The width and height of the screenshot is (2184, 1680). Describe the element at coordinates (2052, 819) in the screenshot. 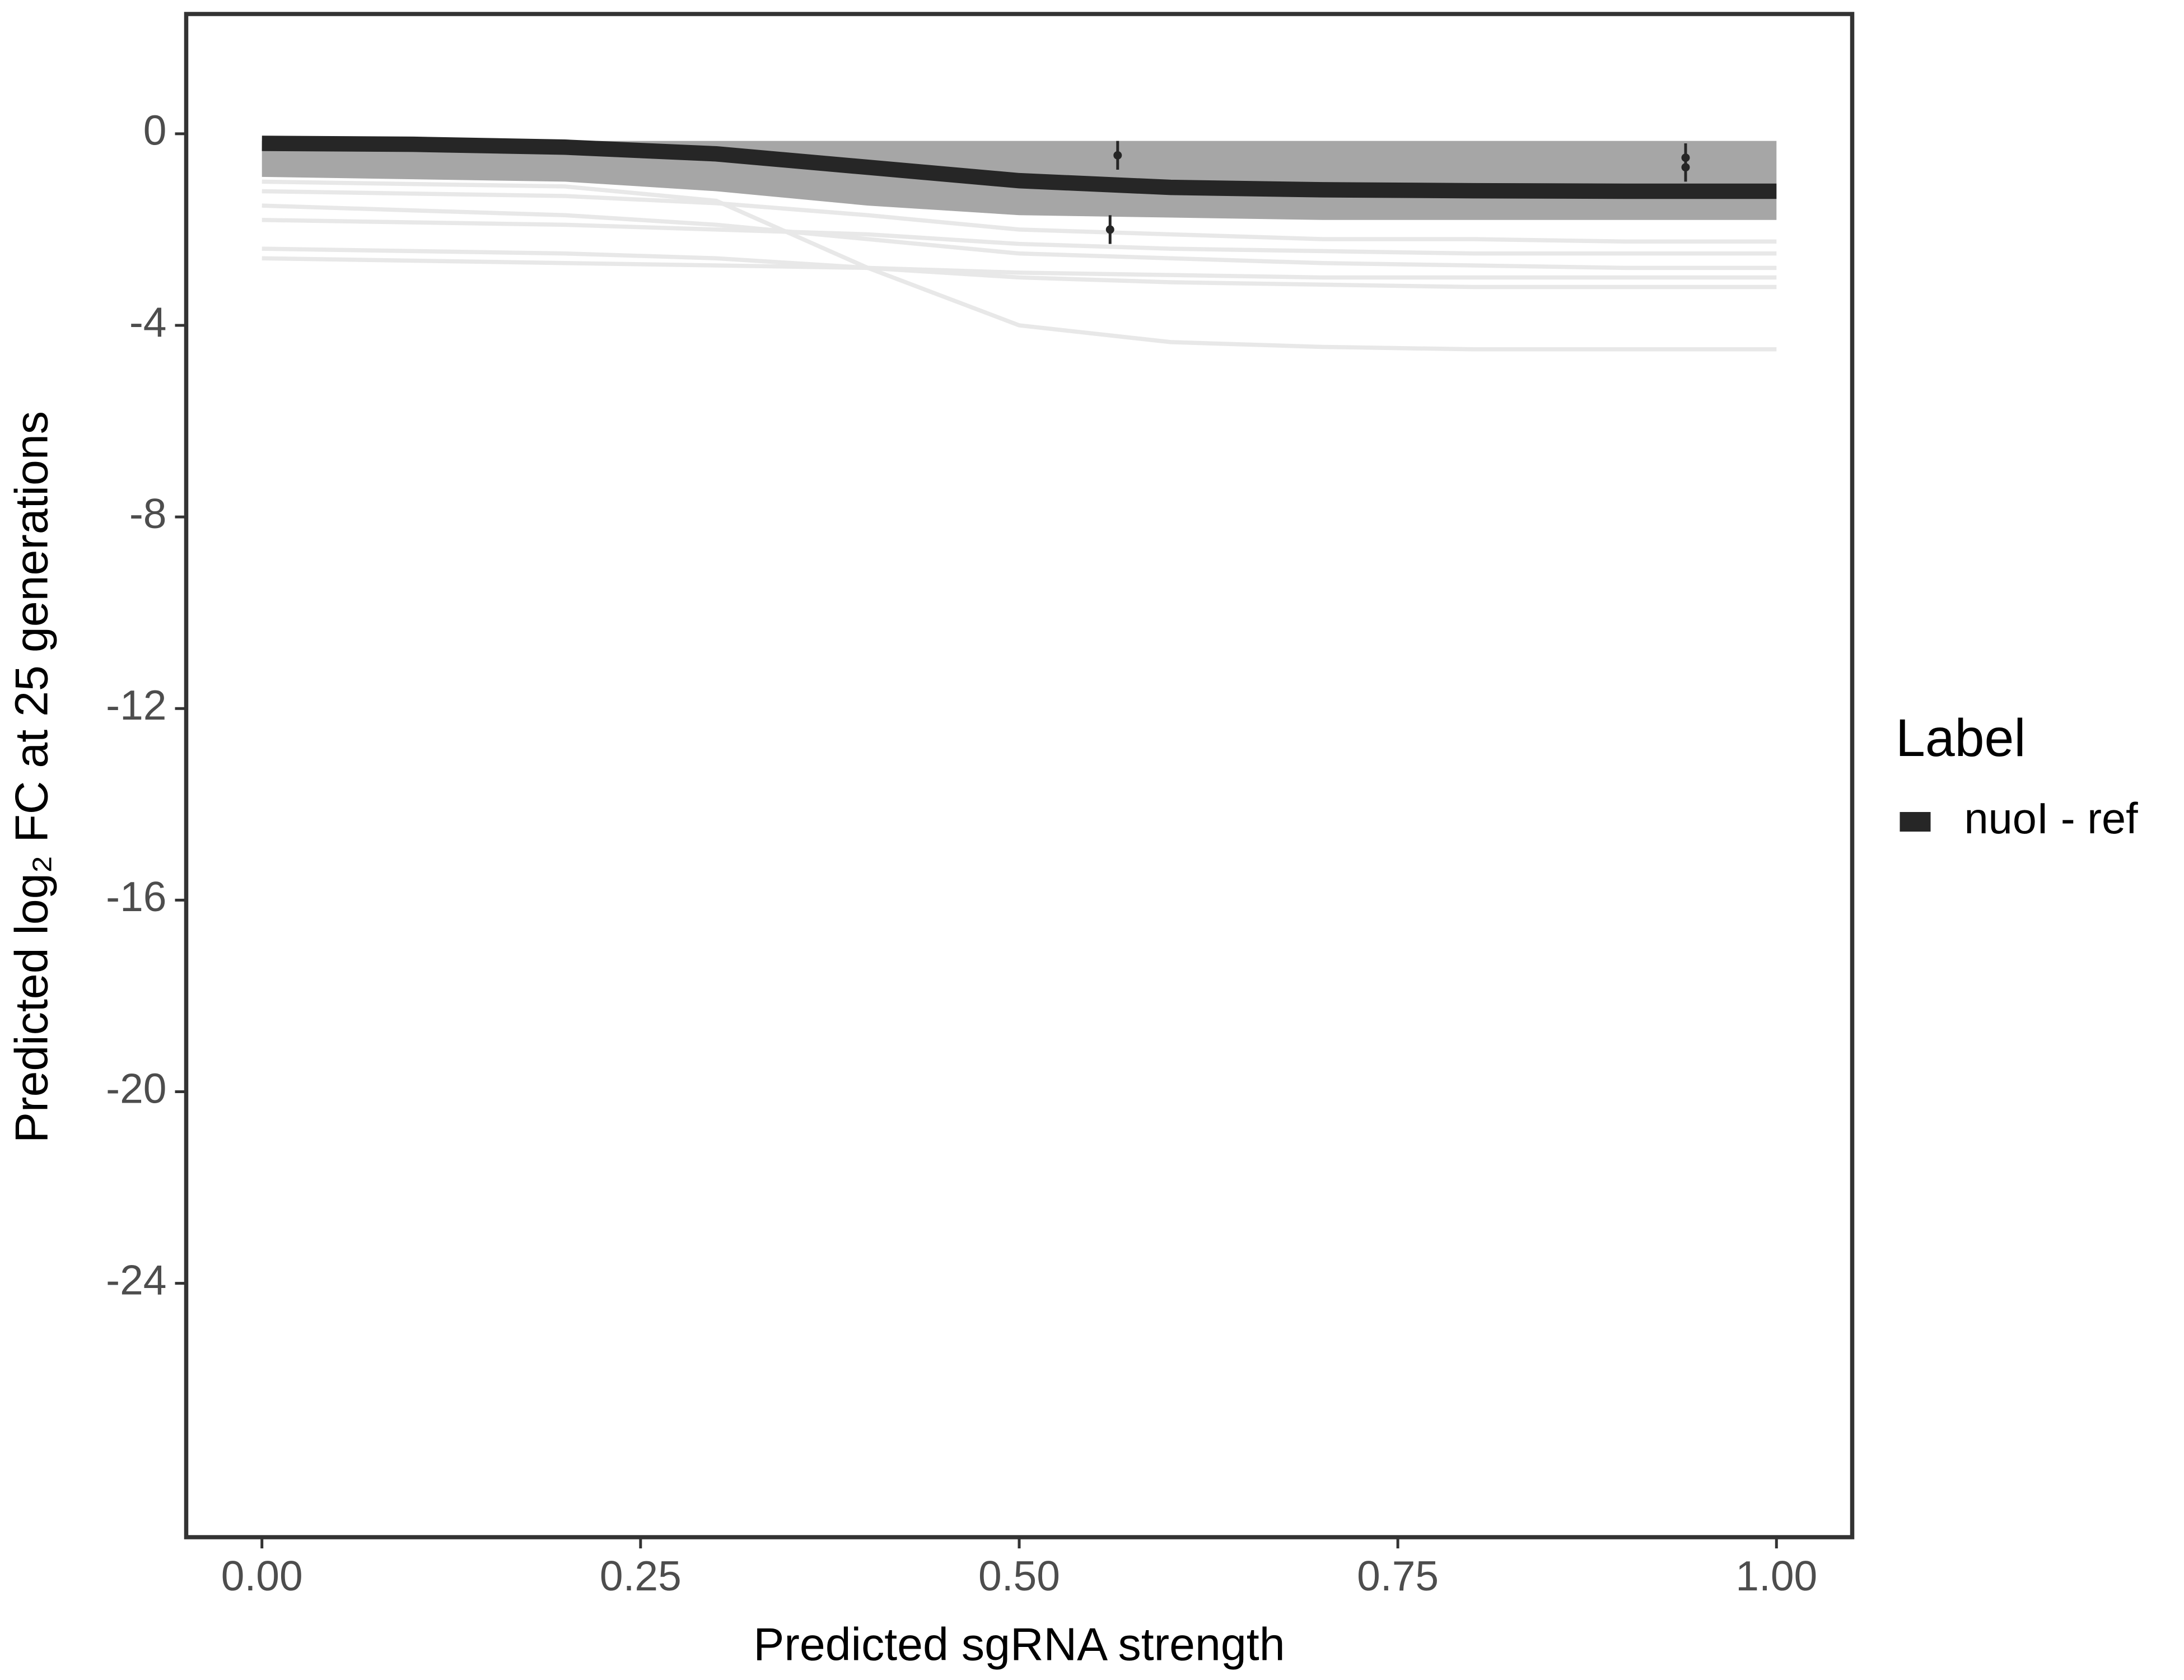

I see `legend-label: nuoI - ref` at that location.